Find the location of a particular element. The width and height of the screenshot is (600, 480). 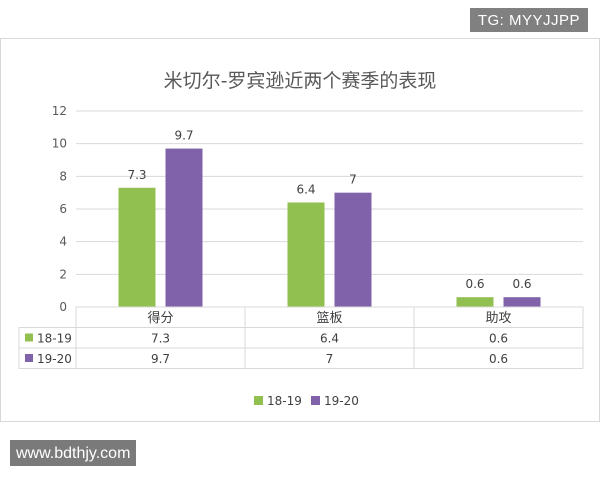

bar-data-label: 9.7 is located at coordinates (183, 136).